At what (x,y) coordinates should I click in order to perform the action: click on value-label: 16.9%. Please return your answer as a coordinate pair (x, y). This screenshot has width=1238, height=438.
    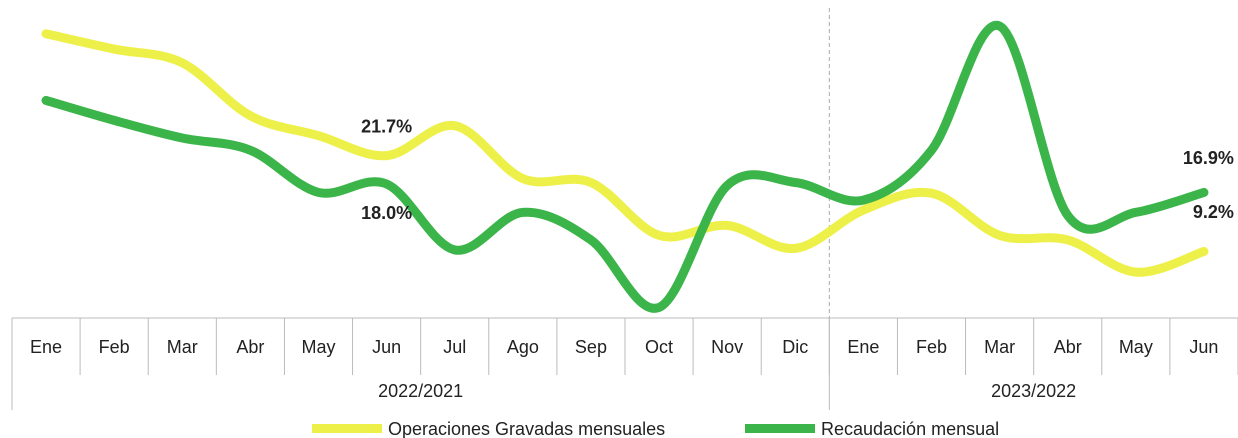
    Looking at the image, I should click on (1208, 158).